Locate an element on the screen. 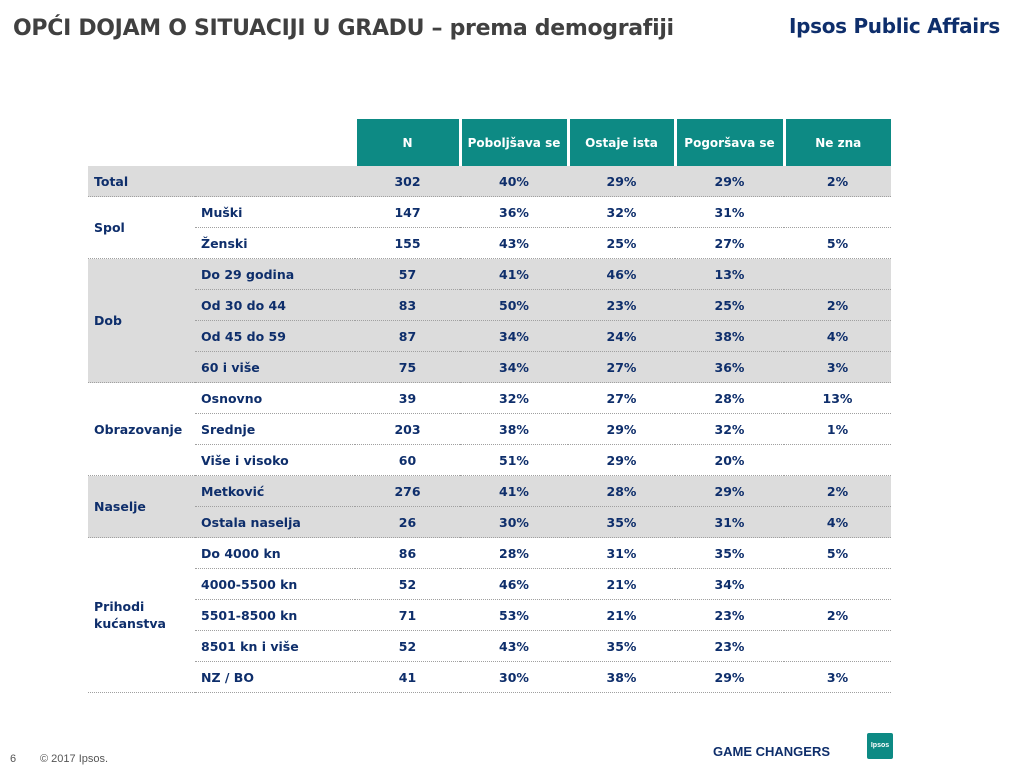  cell-dont-know: 13% is located at coordinates (837, 398).